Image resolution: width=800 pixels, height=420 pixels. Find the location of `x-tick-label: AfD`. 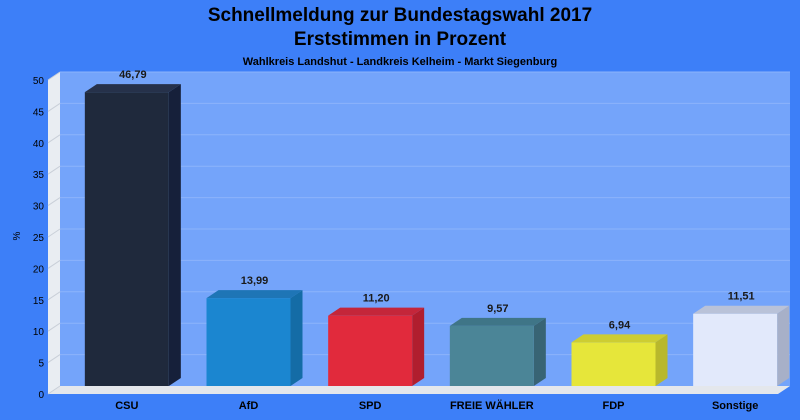

x-tick-label: AfD is located at coordinates (249, 406).